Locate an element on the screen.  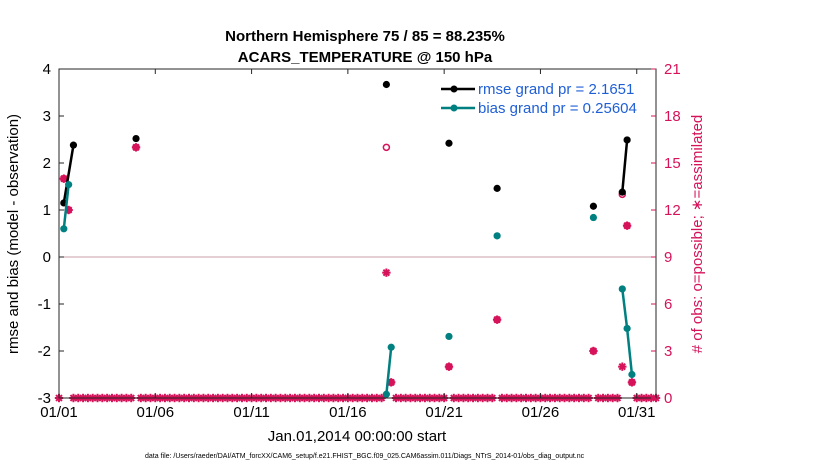
x-tick-label: 01/11 is located at coordinates (251, 412).